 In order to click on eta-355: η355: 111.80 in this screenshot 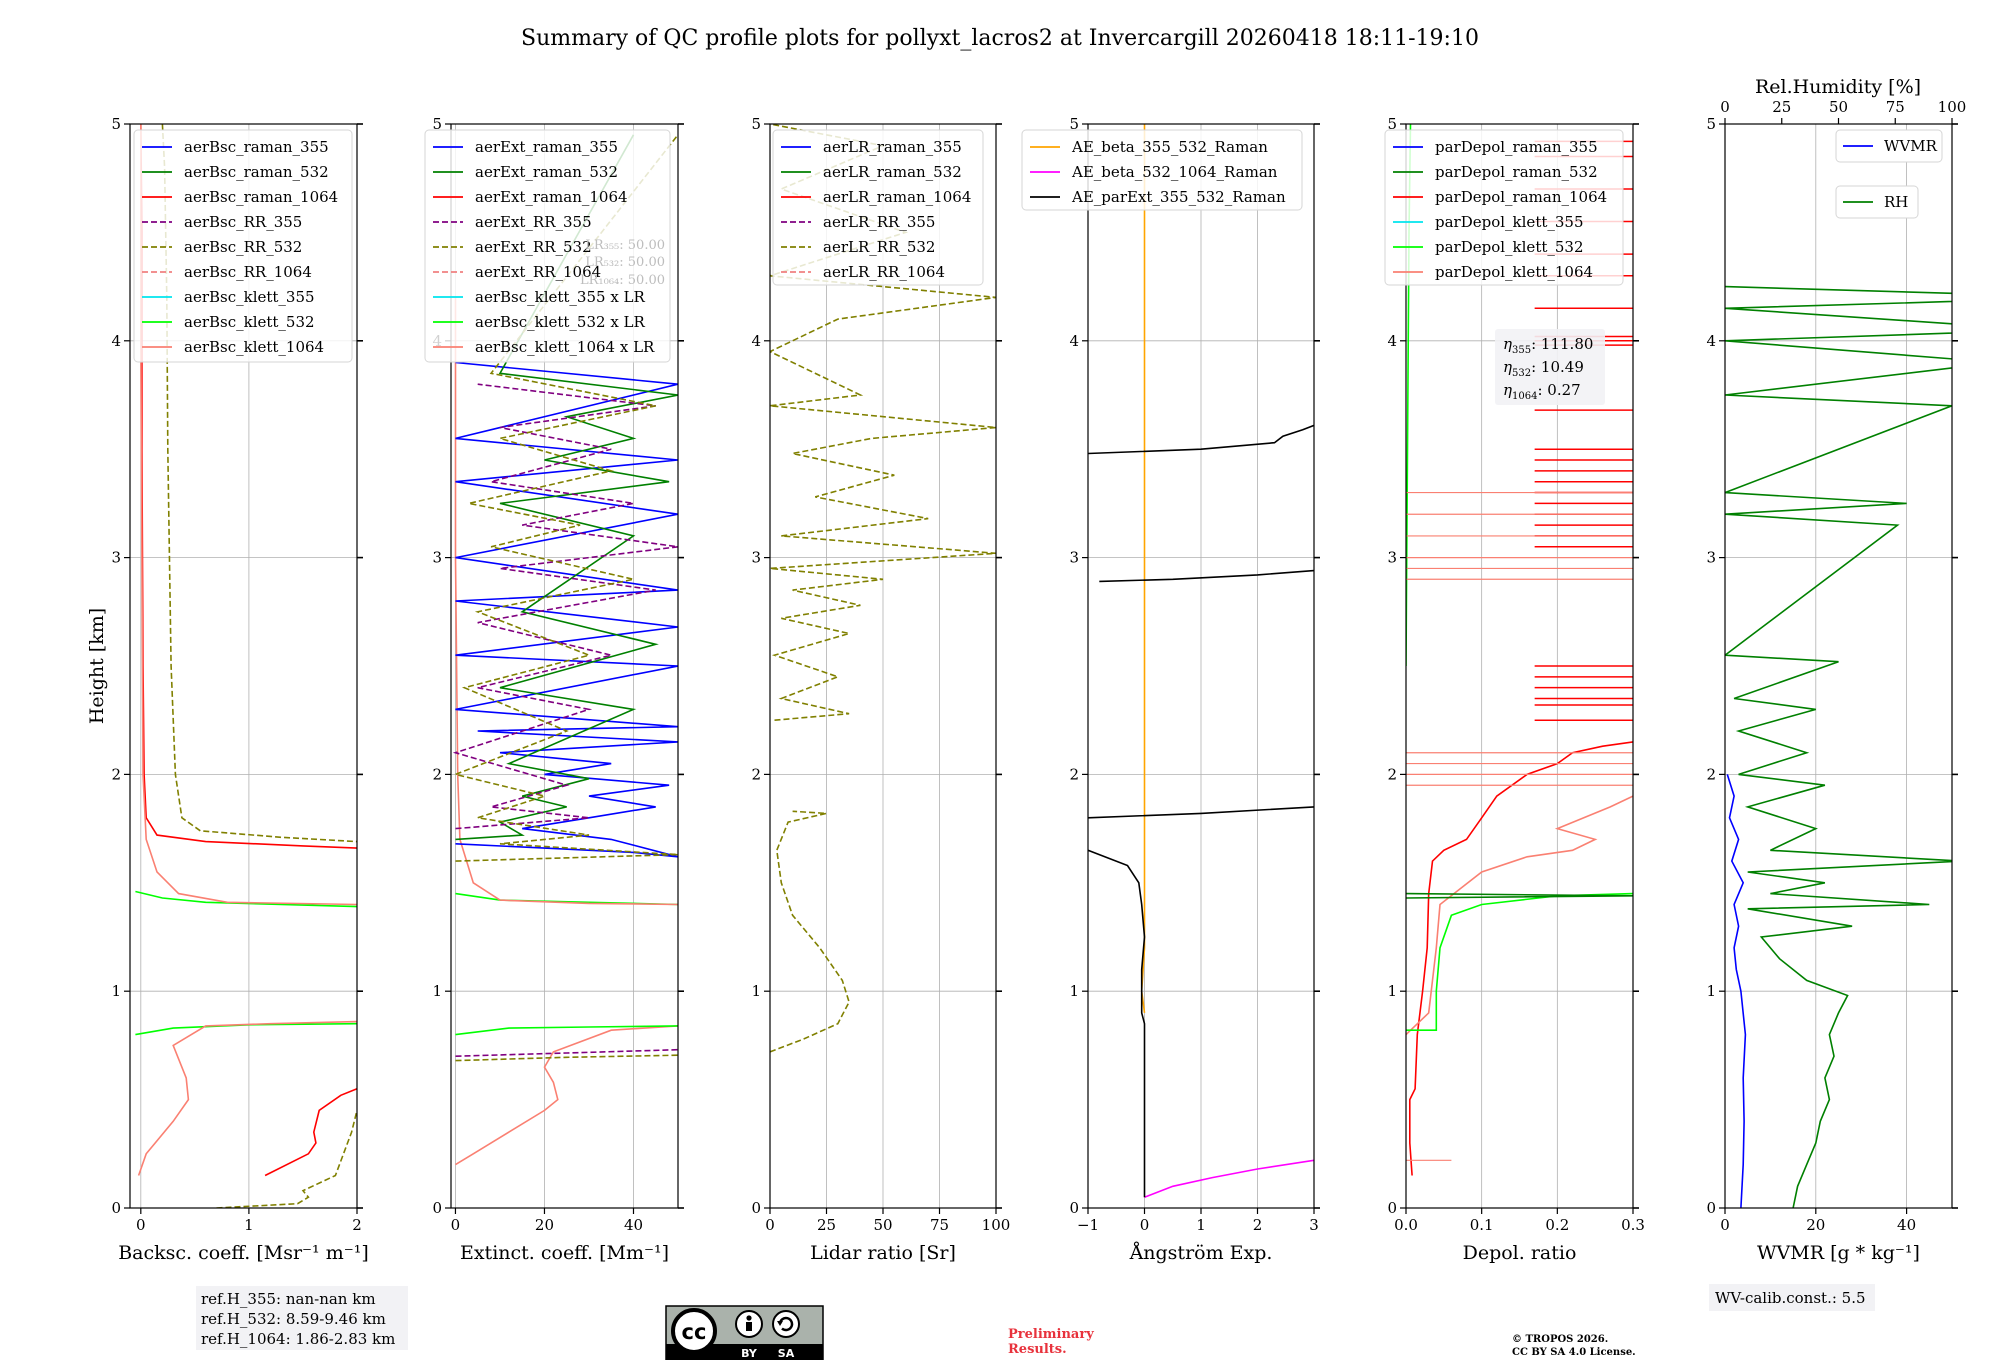, I will do `click(1548, 345)`.